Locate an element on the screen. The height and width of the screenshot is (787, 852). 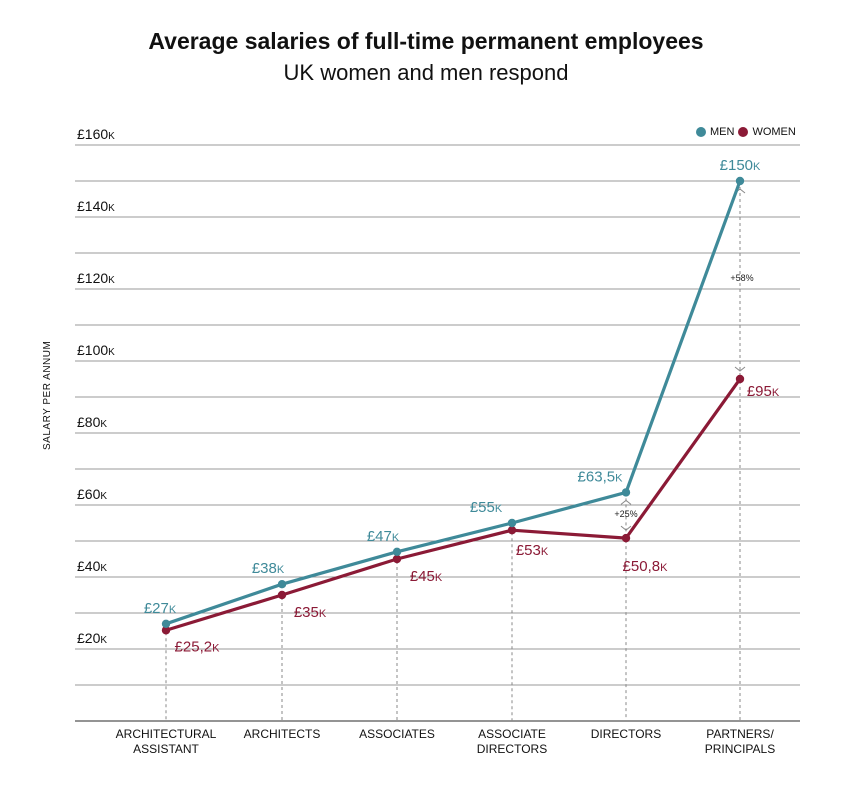
data-label-women: £95K is located at coordinates (763, 391).